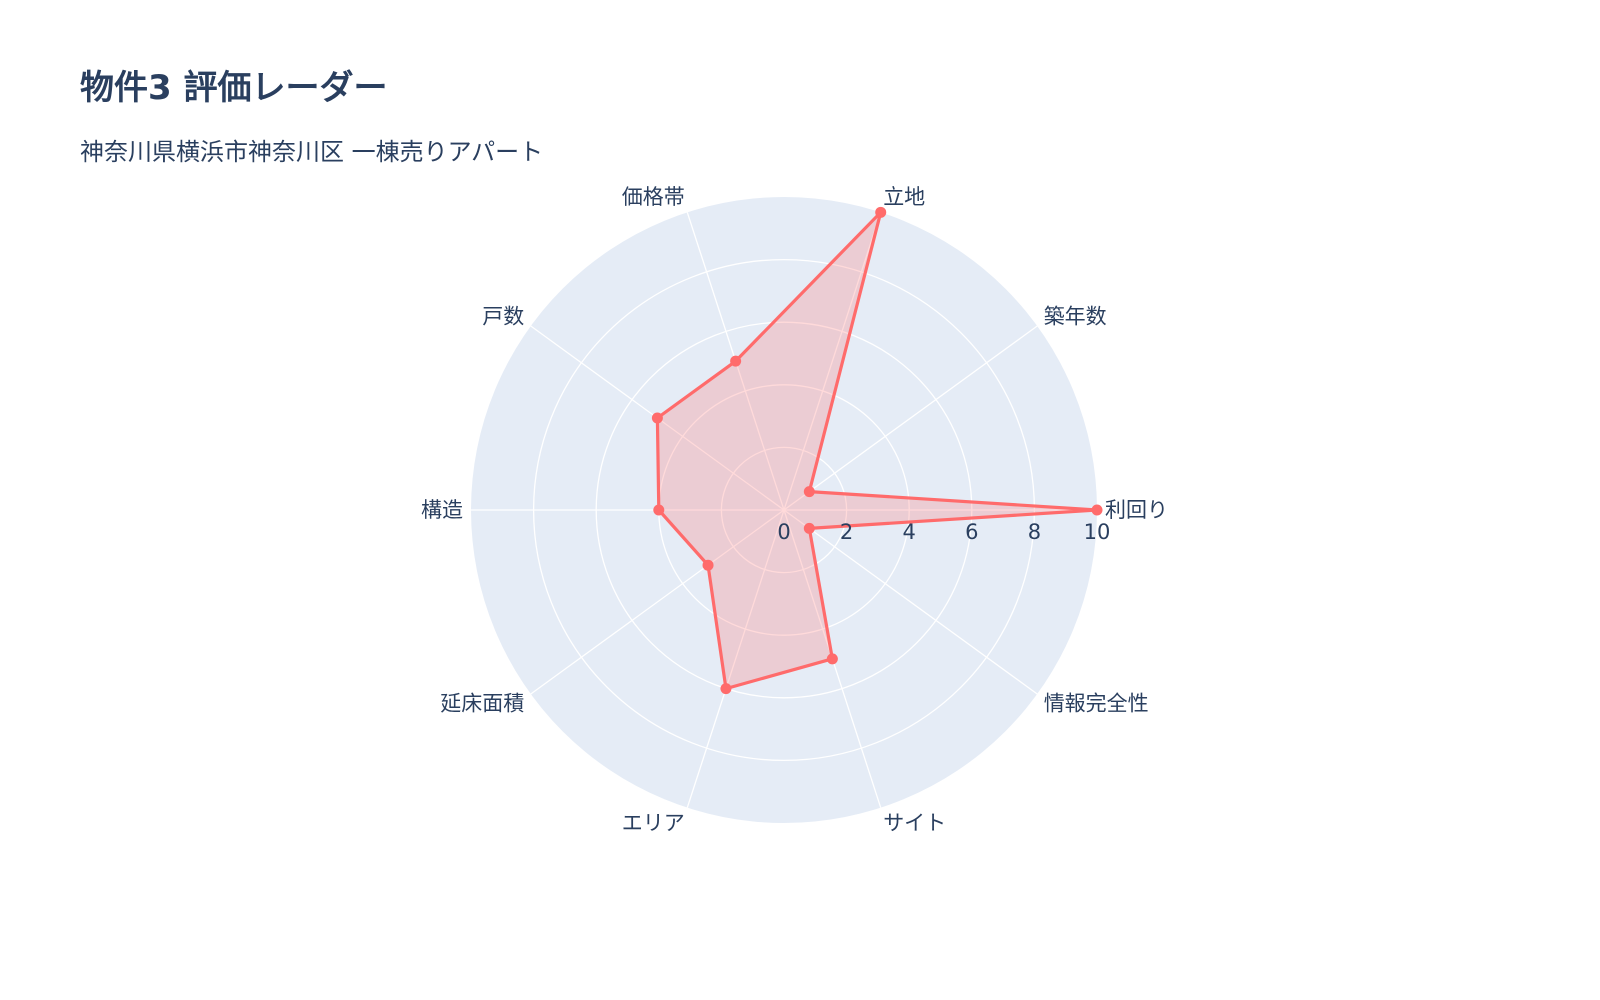  I want to click on radial-tick-label: 10, so click(1097, 532).